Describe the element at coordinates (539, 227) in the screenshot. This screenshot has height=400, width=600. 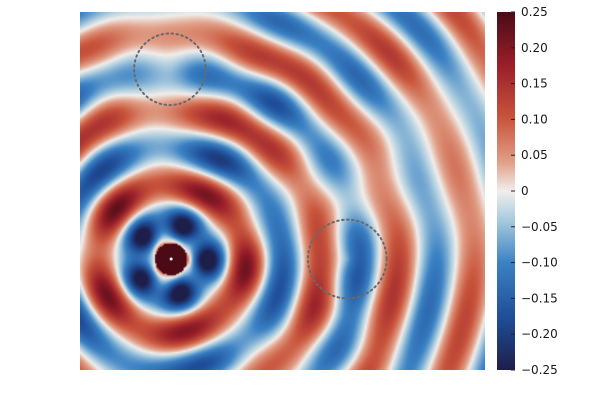
I see `colorbar-tick-label: −0.05` at that location.